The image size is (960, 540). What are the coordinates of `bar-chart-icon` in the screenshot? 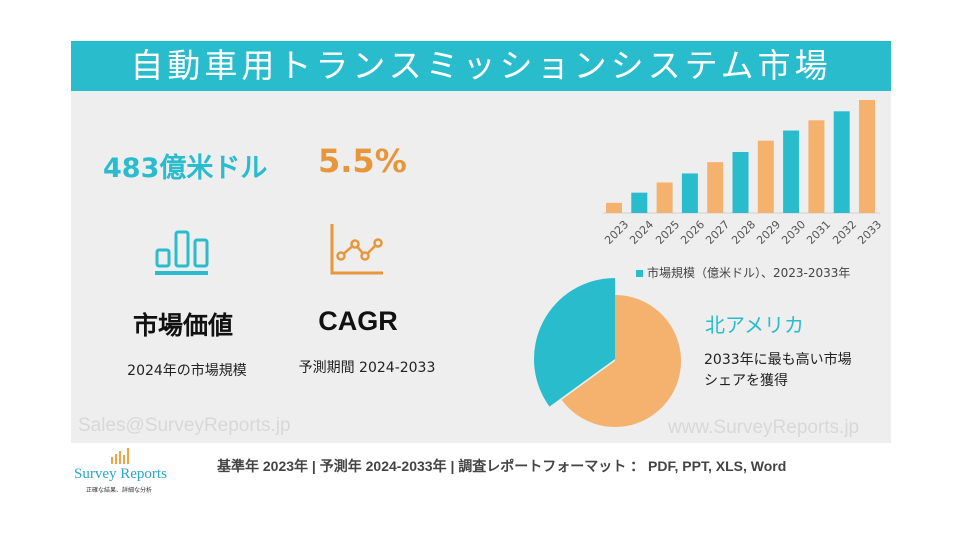 It's located at (182, 252).